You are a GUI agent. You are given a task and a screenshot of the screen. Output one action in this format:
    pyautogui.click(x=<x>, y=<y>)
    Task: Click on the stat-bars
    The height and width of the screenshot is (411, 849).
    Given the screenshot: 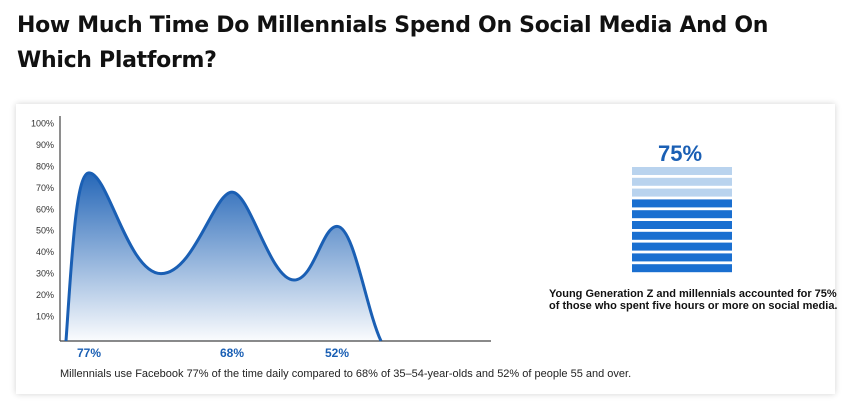 What is the action you would take?
    pyautogui.click(x=682, y=220)
    